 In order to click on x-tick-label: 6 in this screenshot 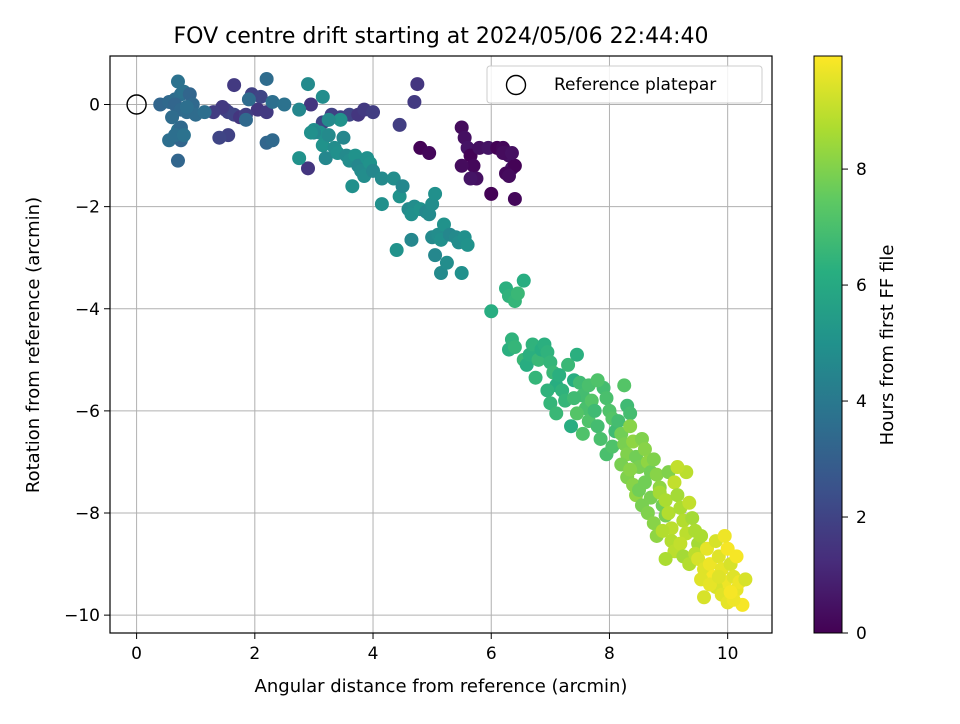, I will do `click(491, 654)`.